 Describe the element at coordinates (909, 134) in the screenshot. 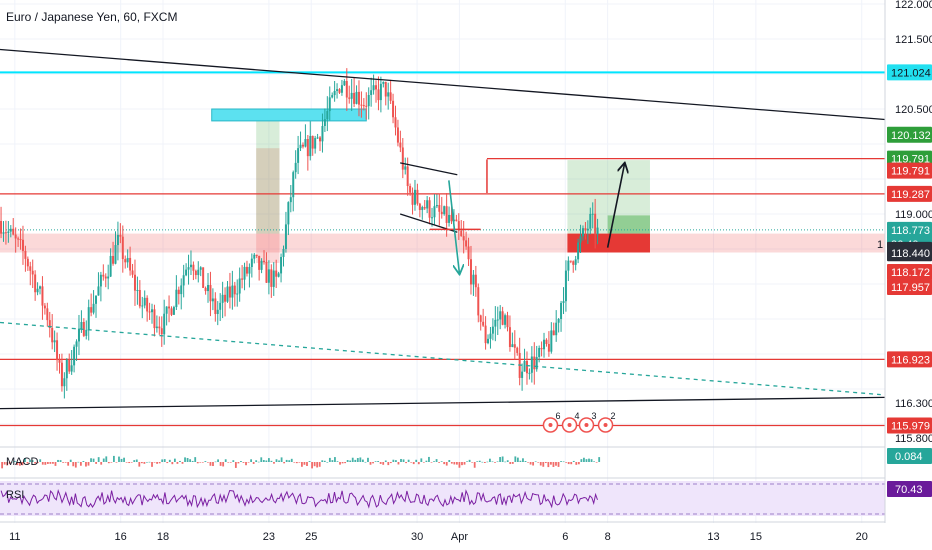

I see `price-badge-120.132` at that location.